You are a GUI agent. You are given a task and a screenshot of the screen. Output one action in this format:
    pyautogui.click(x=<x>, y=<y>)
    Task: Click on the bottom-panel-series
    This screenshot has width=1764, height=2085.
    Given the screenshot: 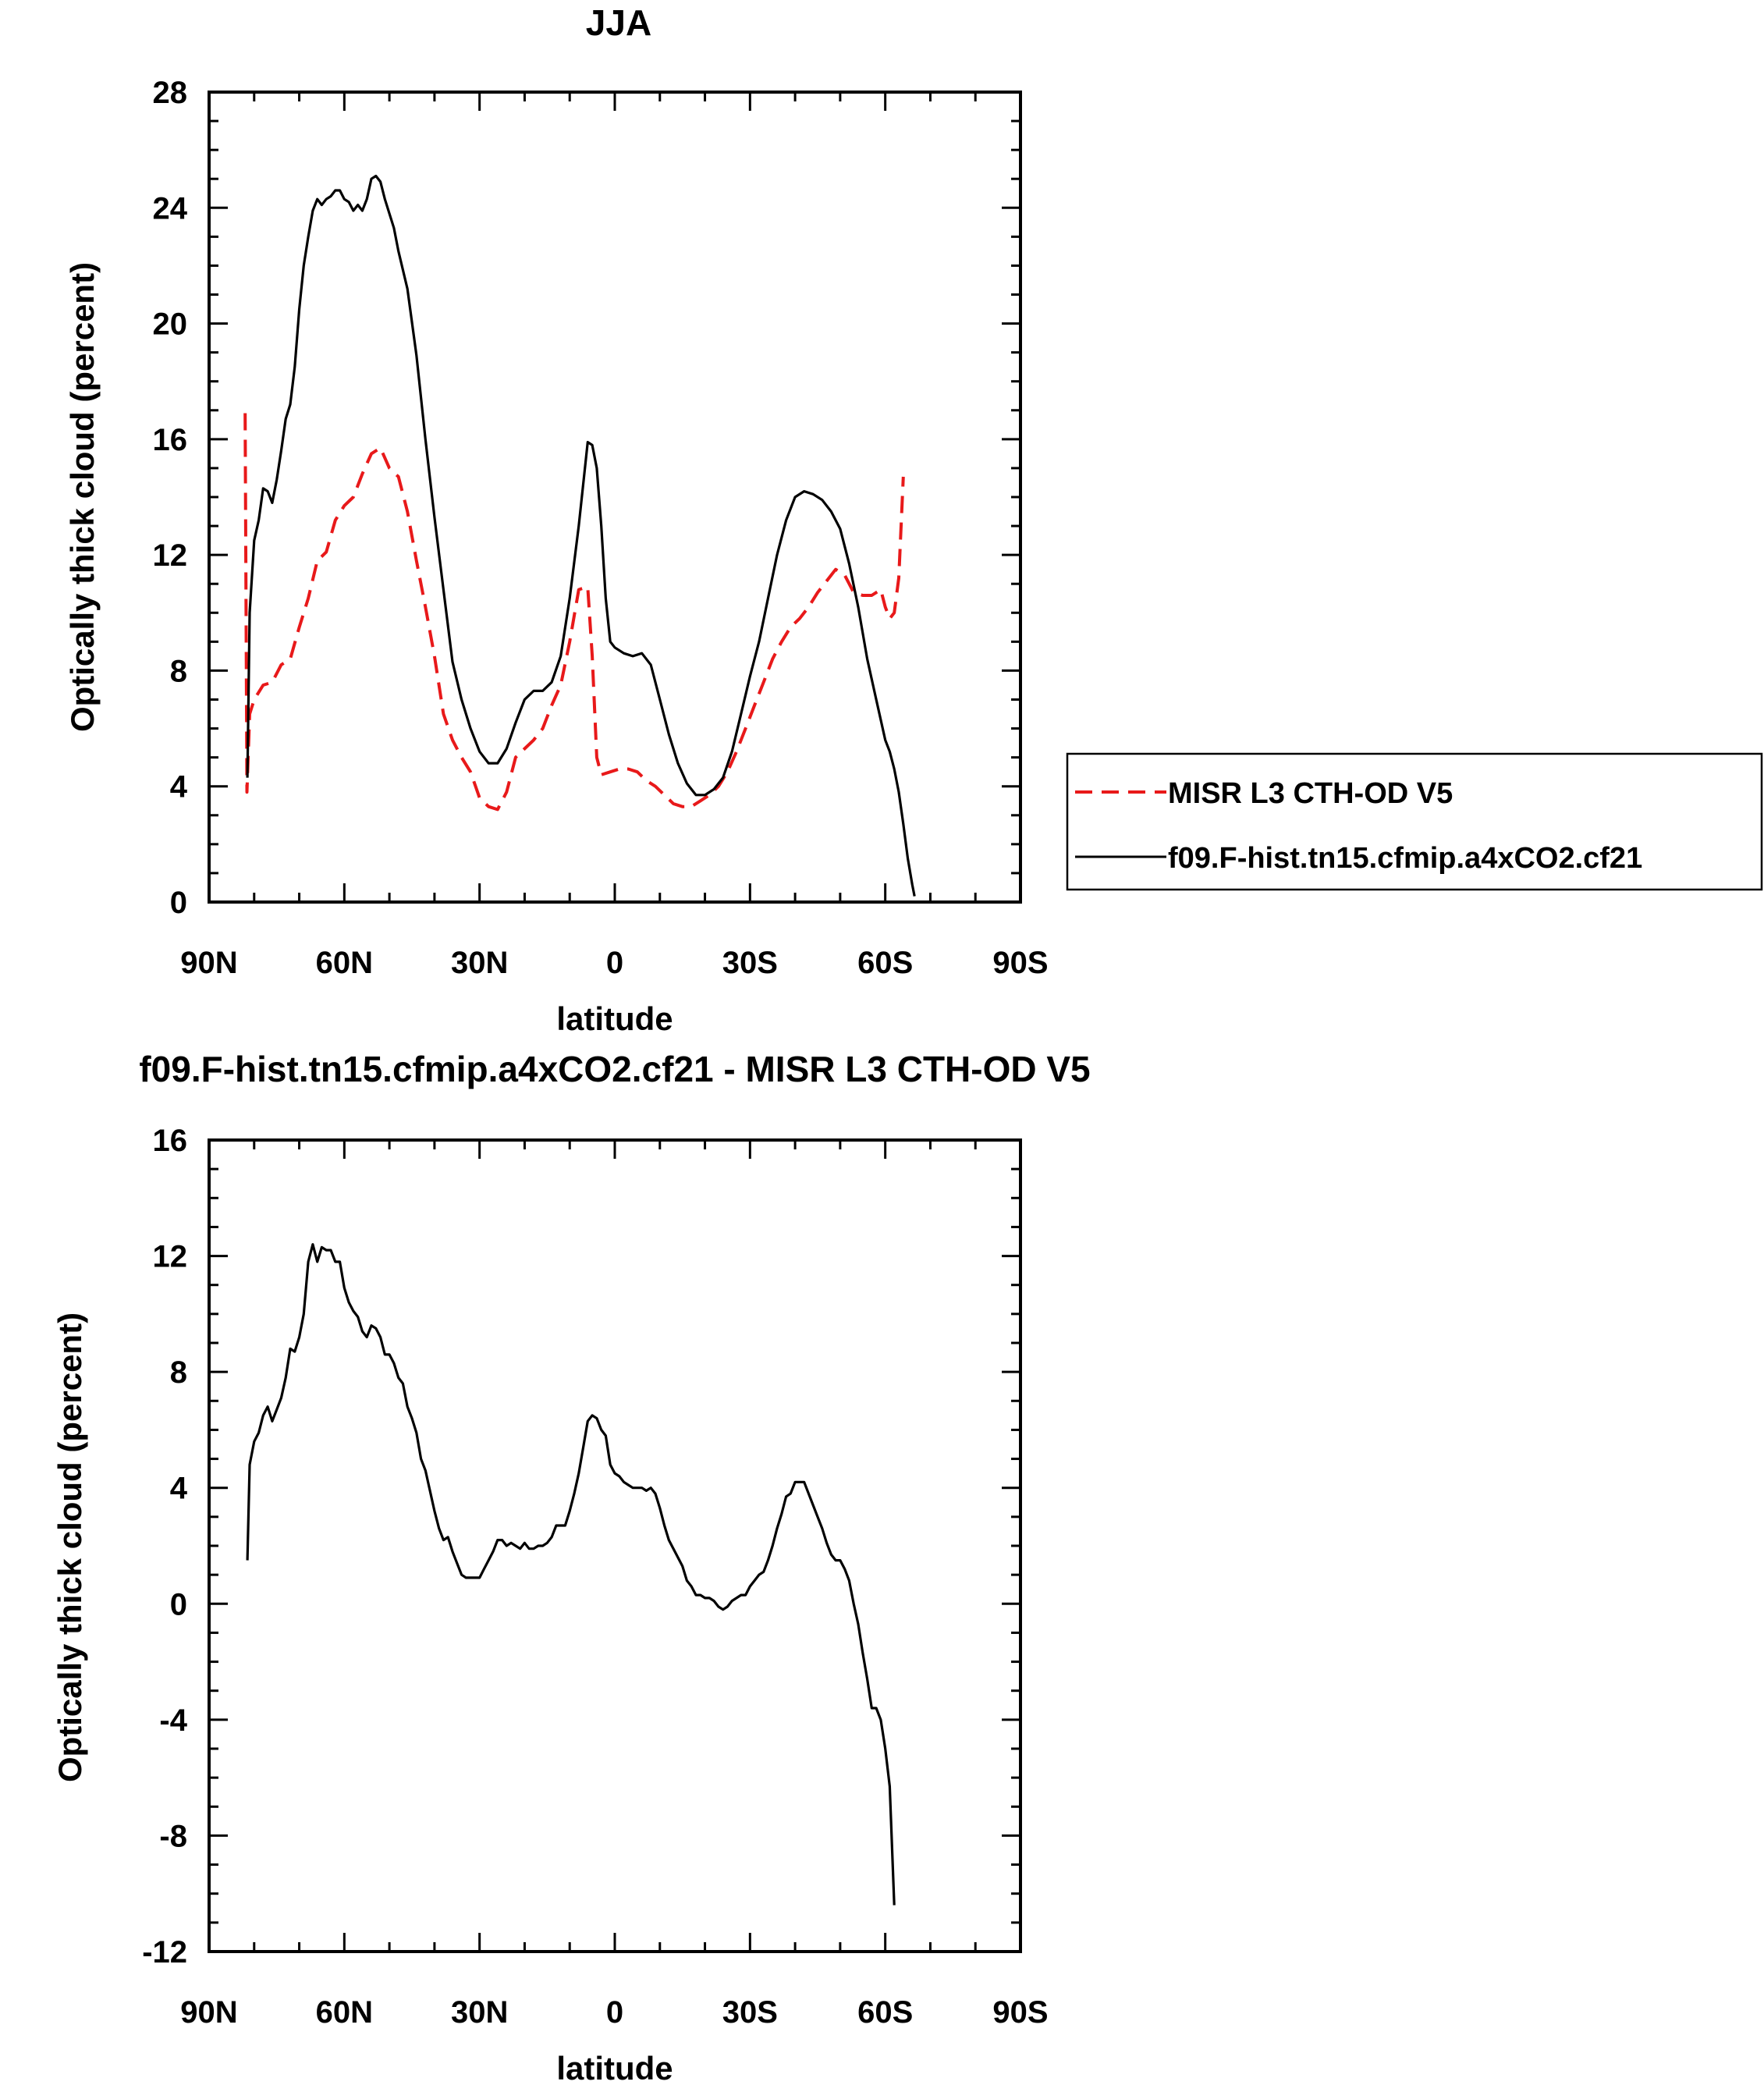 What is the action you would take?
    pyautogui.click(x=571, y=1574)
    